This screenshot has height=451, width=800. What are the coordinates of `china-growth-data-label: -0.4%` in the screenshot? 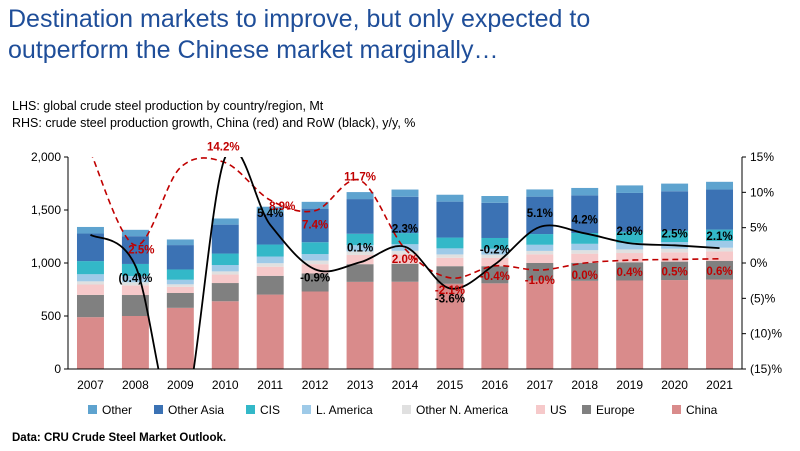 It's located at (495, 277).